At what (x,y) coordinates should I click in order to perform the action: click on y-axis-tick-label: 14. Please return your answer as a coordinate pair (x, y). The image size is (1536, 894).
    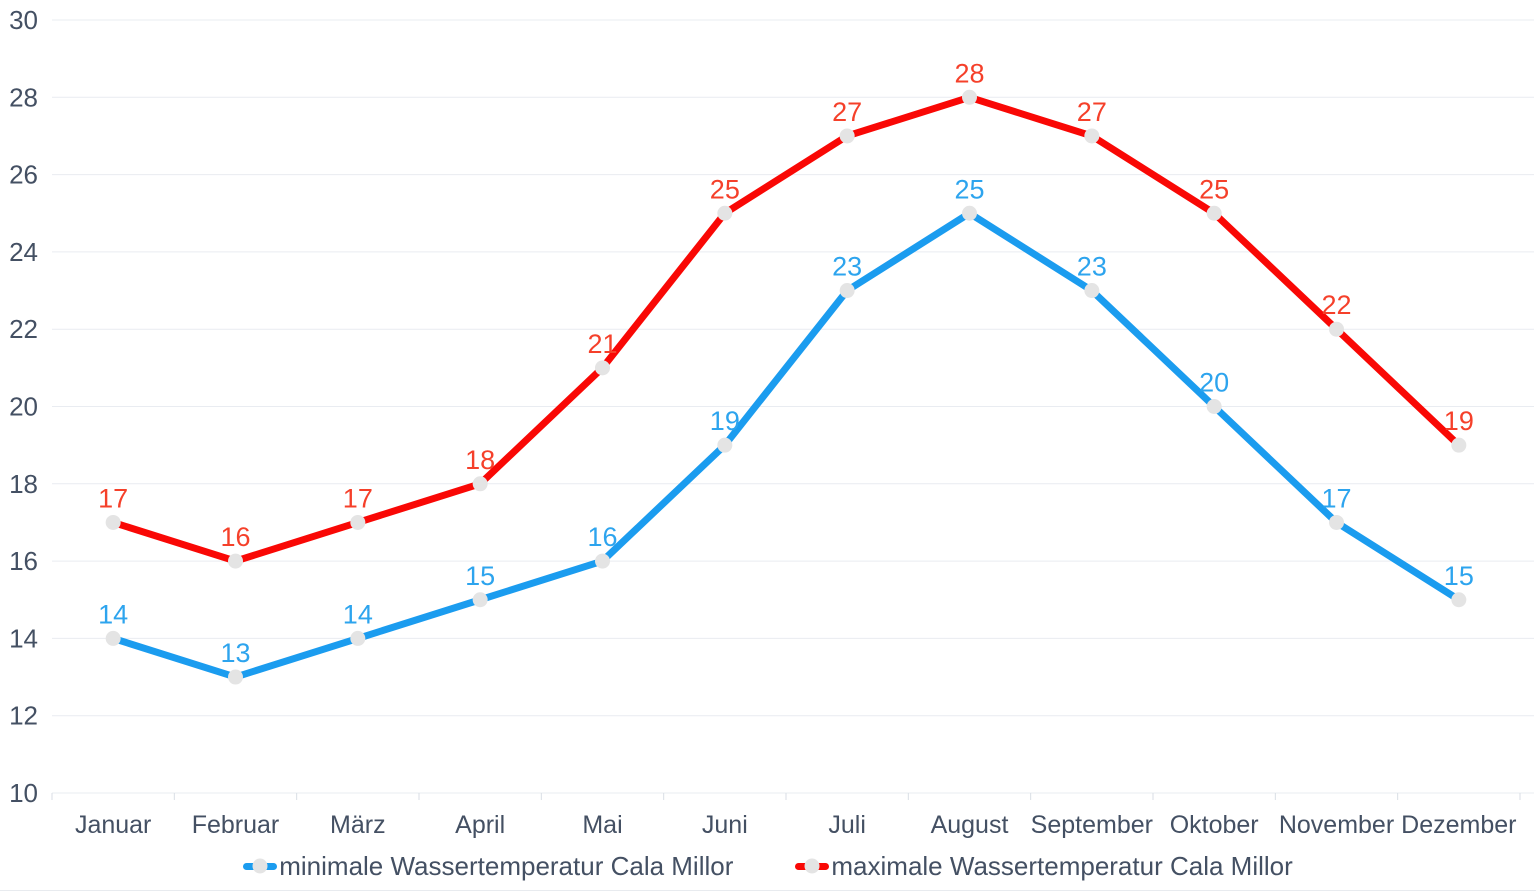
    Looking at the image, I should click on (23, 638).